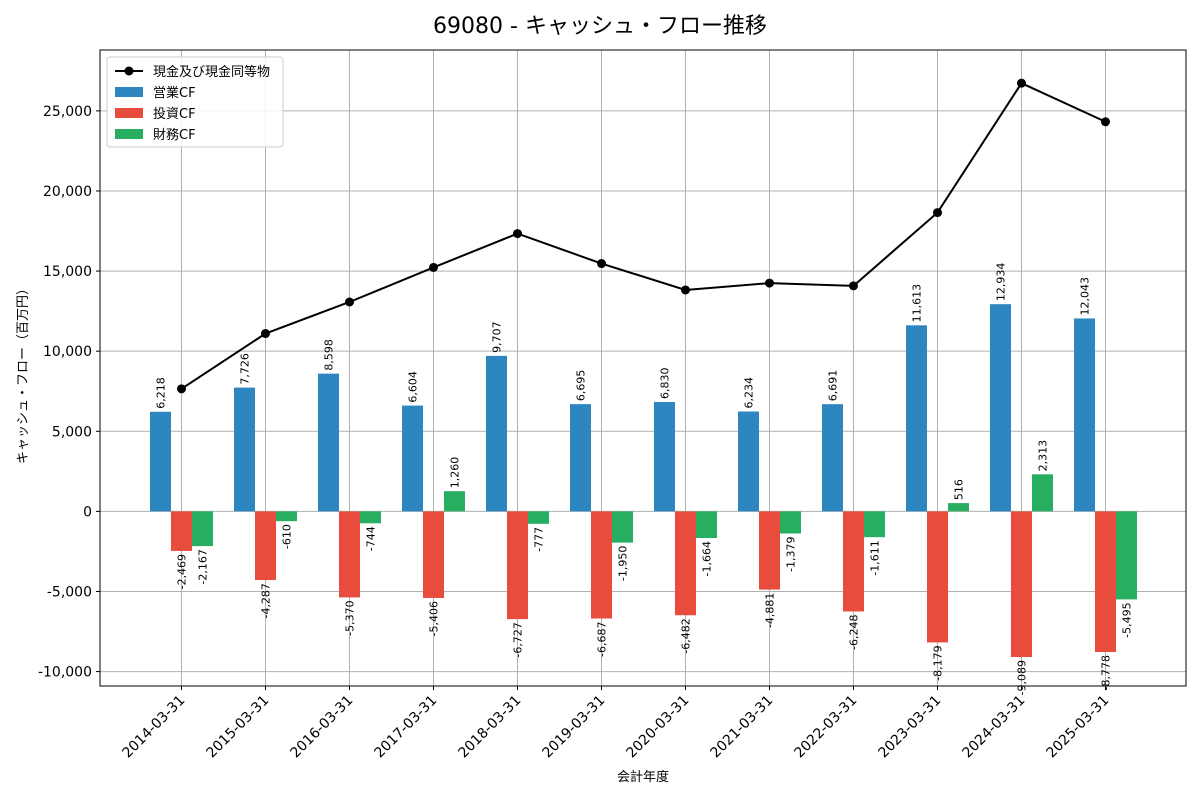 This screenshot has width=1200, height=804. I want to click on x-tick-label: 2017-03-31, so click(405, 727).